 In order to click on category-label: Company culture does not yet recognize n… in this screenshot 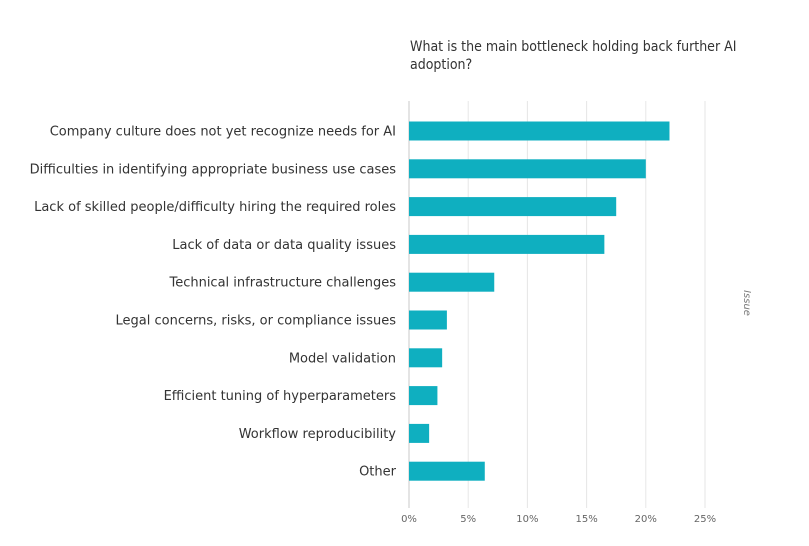, I will do `click(223, 132)`.